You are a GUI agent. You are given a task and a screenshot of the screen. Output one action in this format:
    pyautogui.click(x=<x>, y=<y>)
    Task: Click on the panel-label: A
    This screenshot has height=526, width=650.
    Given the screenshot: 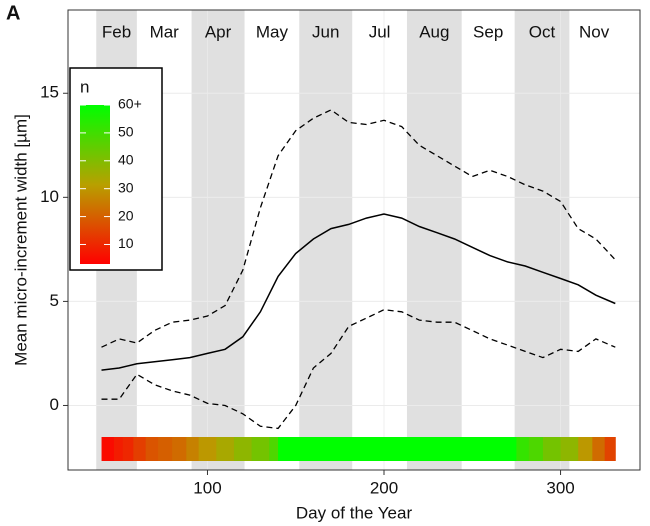 What is the action you would take?
    pyautogui.click(x=13, y=13)
    